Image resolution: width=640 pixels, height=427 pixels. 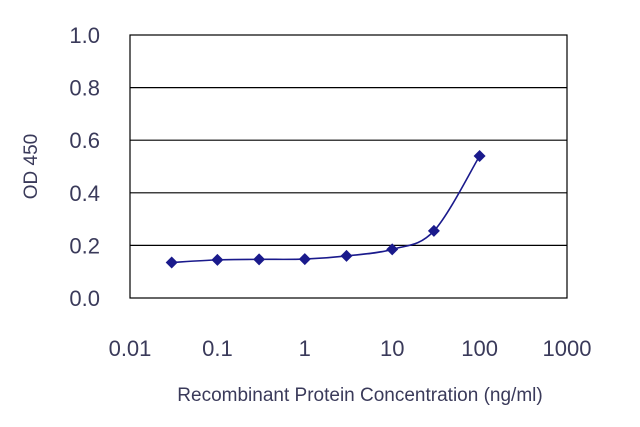 What do you see at coordinates (84, 245) in the screenshot?
I see `y-tick-label: 0.2` at bounding box center [84, 245].